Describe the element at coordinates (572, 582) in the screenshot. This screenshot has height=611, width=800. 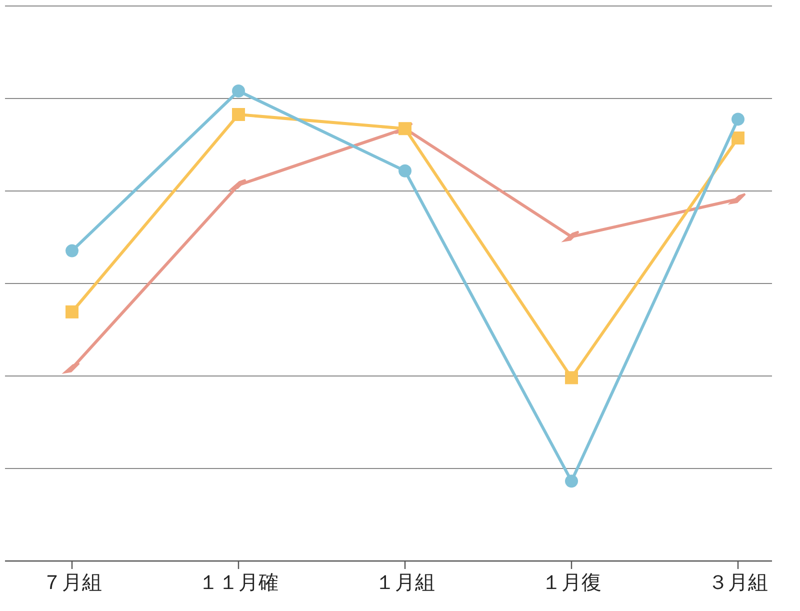
I see `x-tick-label: １月復` at that location.